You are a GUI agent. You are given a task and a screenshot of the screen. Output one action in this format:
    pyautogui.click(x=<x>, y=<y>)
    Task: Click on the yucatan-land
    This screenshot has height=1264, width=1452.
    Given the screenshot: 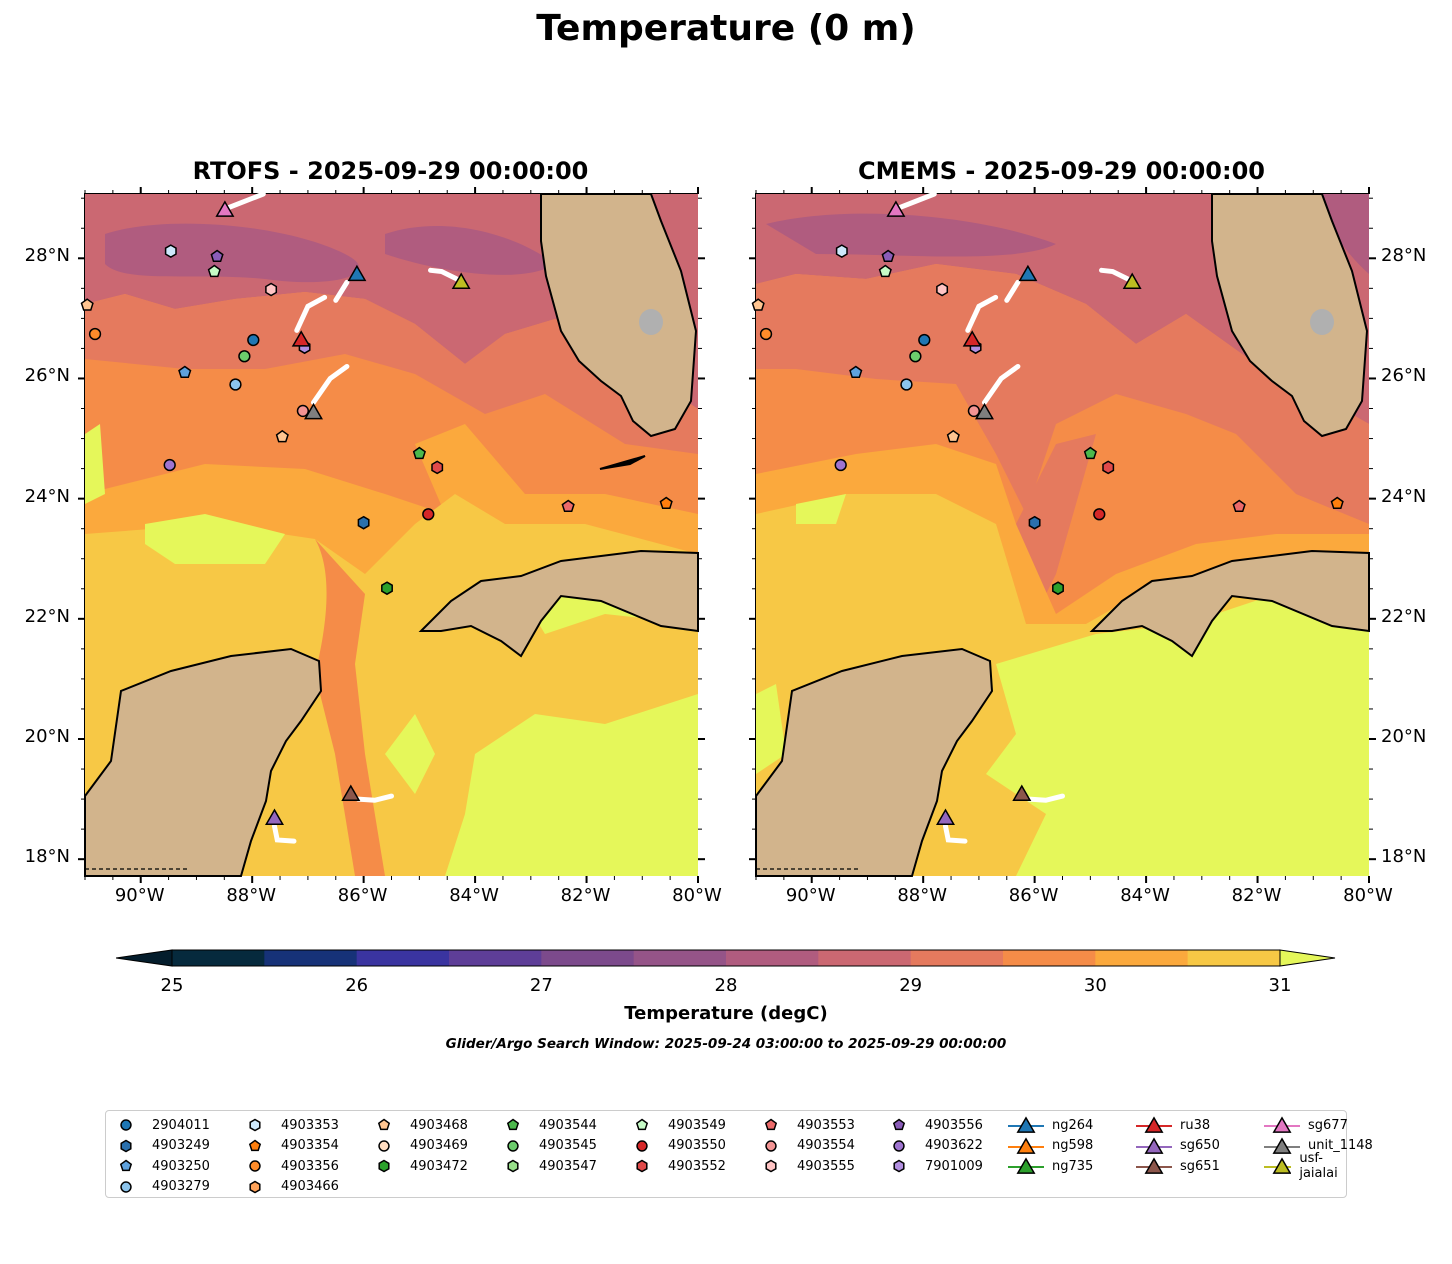 What is the action you would take?
    pyautogui.click(x=874, y=762)
    